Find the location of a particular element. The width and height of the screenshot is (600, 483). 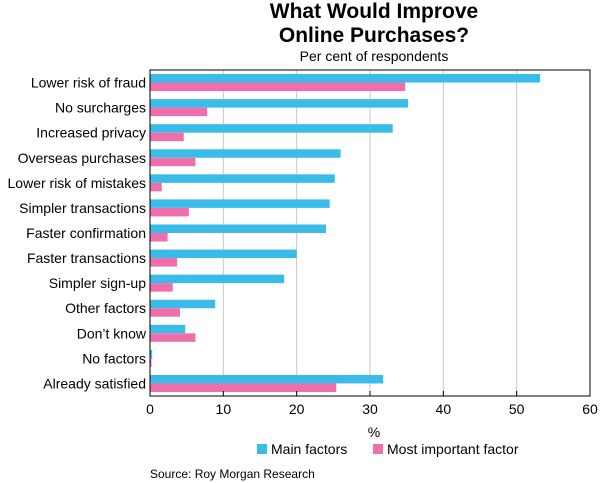

x-axis-ticks: 0 10 20 30 40 50 60 is located at coordinates (372, 404).